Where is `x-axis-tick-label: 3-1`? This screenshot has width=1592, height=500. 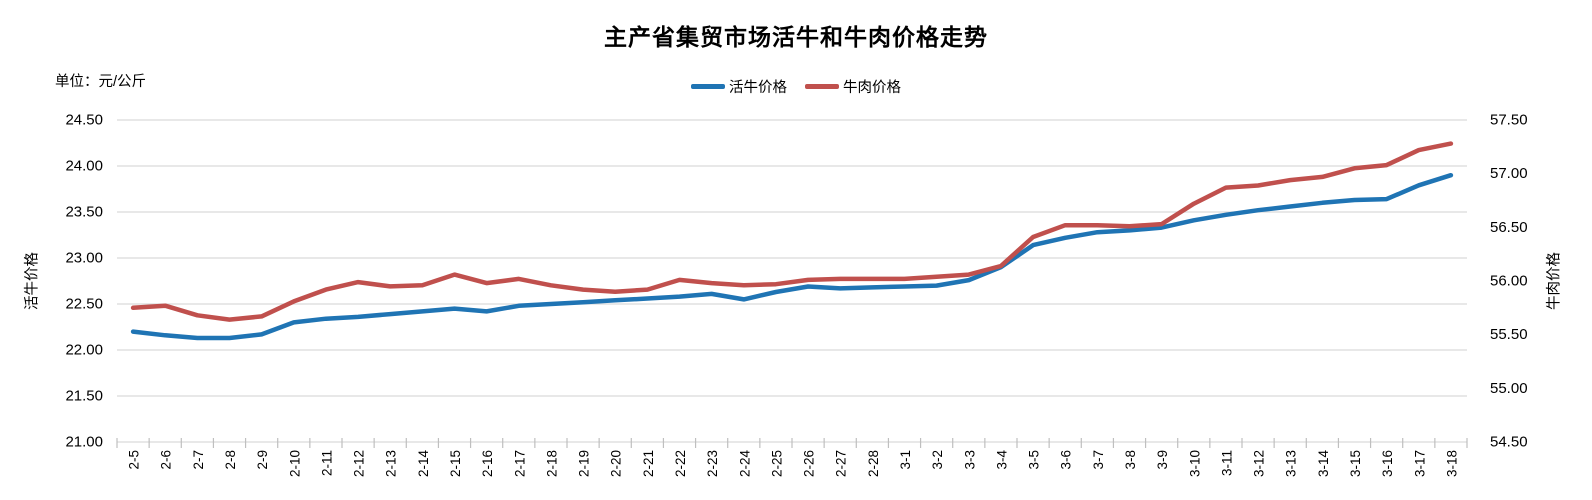
x-axis-tick-label: 3-1 is located at coordinates (905, 460).